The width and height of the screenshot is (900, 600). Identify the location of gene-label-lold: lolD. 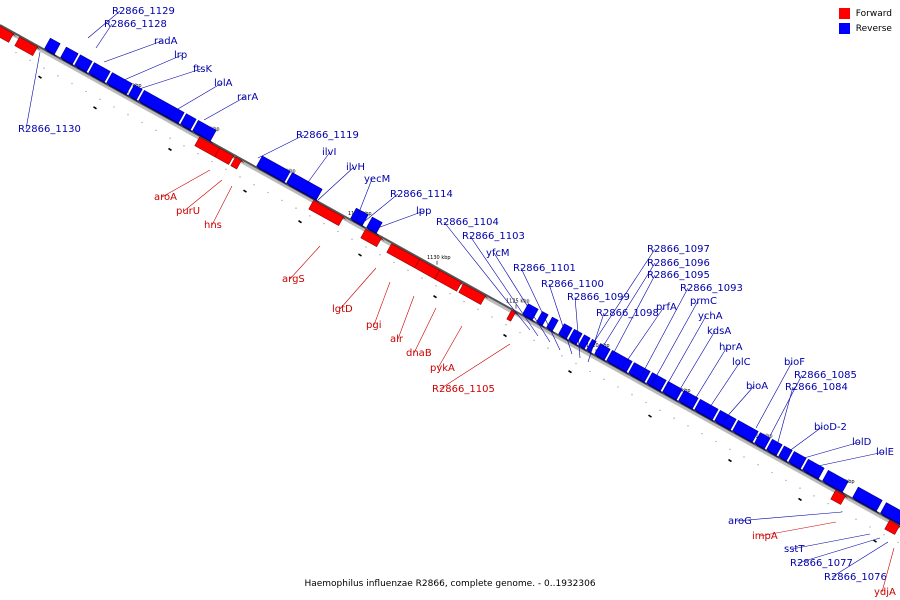
(862, 442).